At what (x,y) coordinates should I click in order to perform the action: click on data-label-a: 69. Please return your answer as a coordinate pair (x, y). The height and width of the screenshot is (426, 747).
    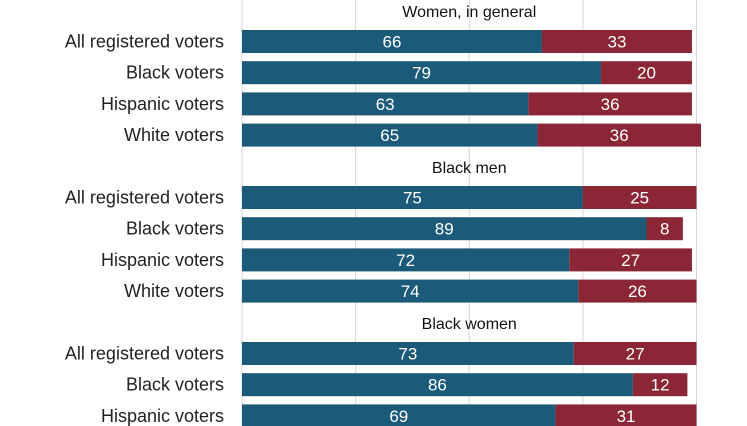
    Looking at the image, I should click on (398, 416).